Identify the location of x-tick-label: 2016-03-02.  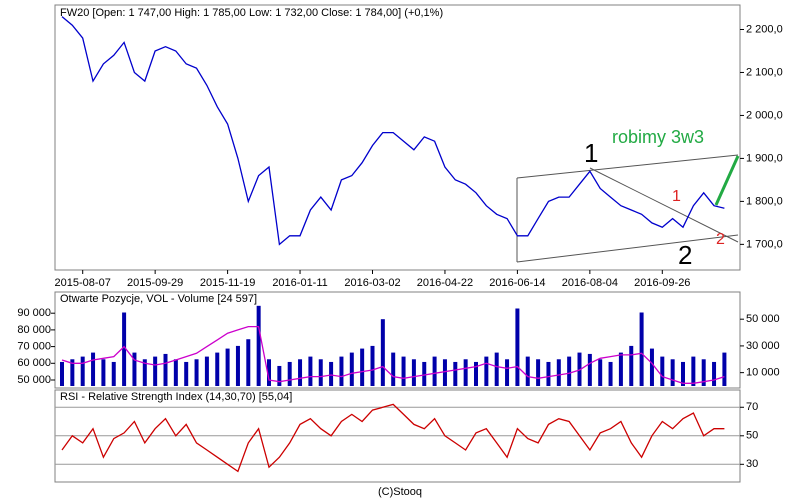
(372, 283).